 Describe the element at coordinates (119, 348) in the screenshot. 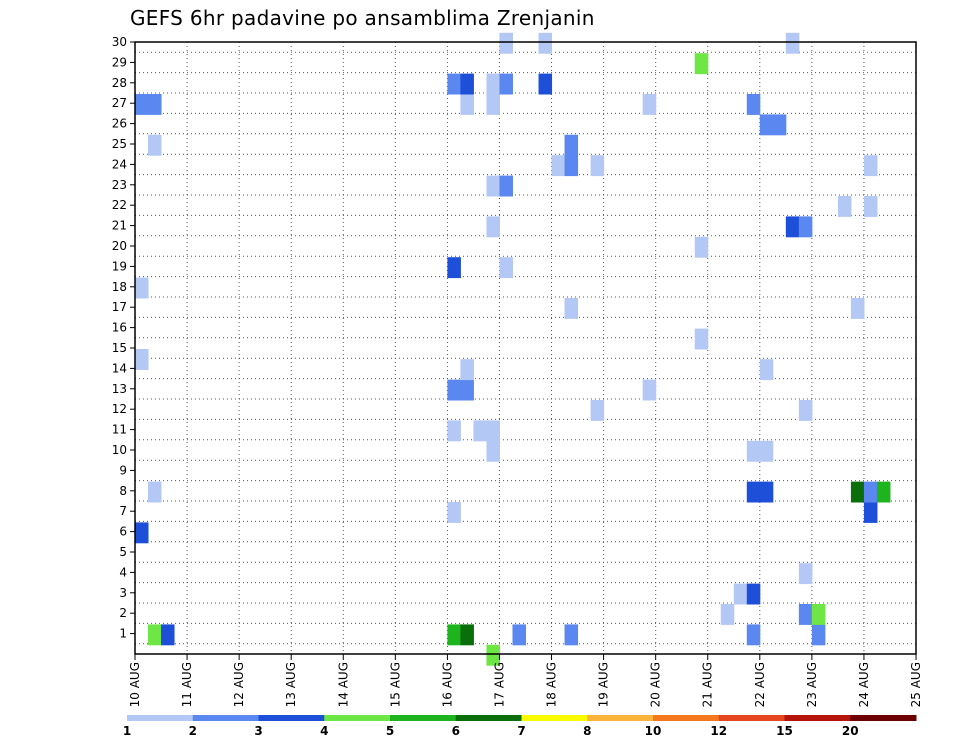

I see `y-tick-label: 15` at that location.